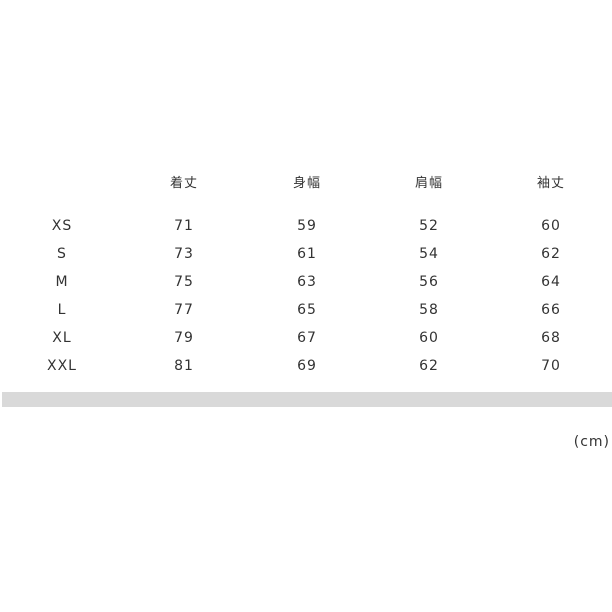 The image size is (612, 612). What do you see at coordinates (307, 366) in the screenshot?
I see `cell-body-width: 69` at bounding box center [307, 366].